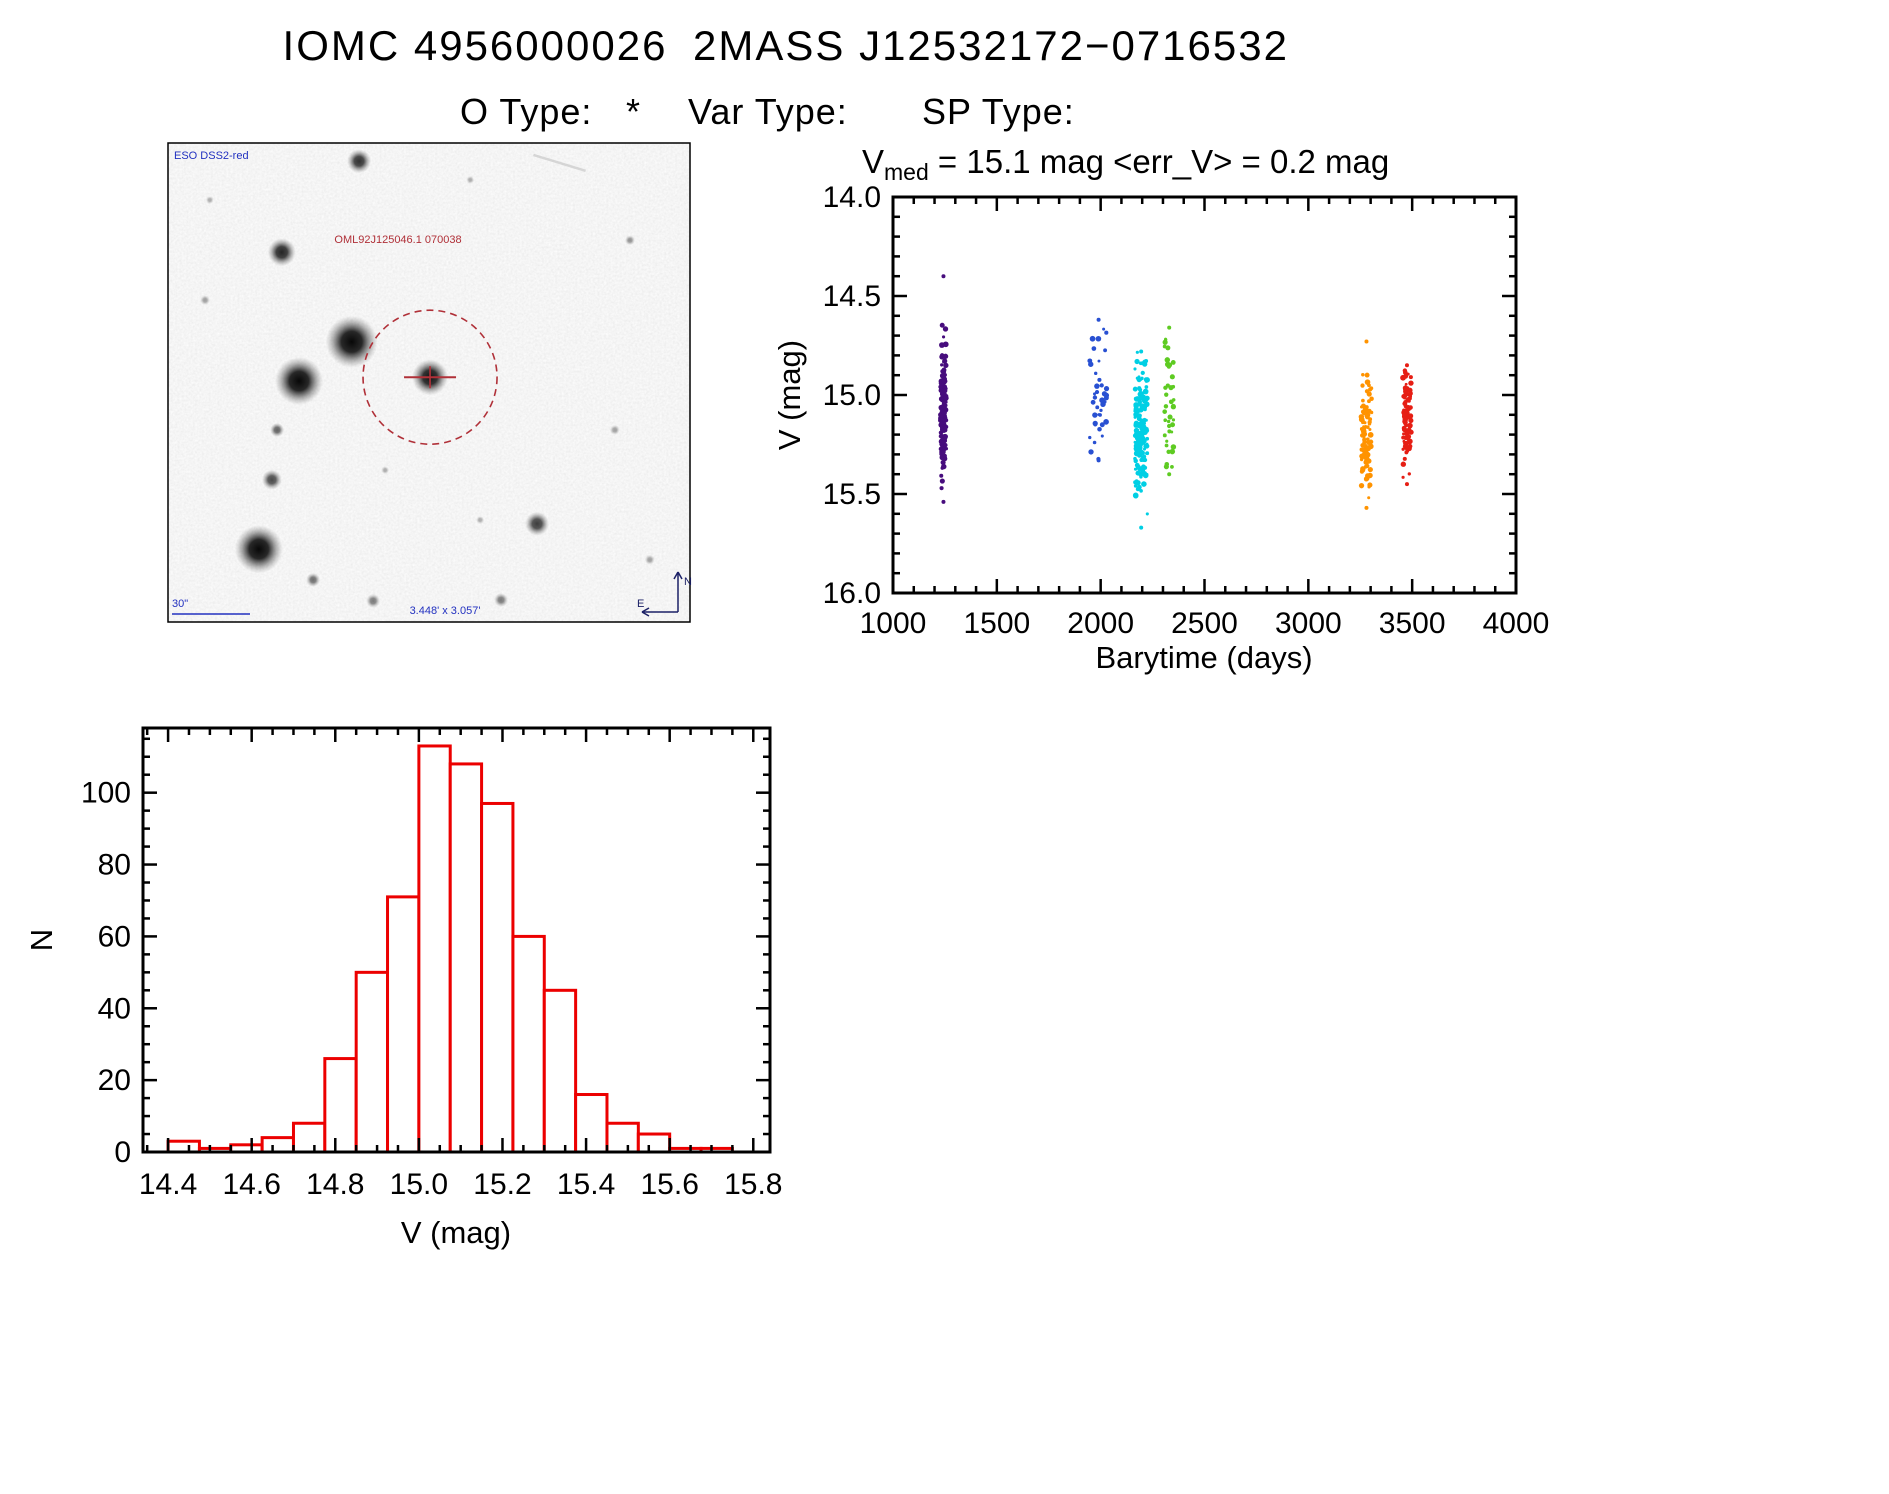 Image resolution: width=1889 pixels, height=1494 pixels. Describe the element at coordinates (586, 1184) in the screenshot. I see `x-tick-label: 15.4` at that location.